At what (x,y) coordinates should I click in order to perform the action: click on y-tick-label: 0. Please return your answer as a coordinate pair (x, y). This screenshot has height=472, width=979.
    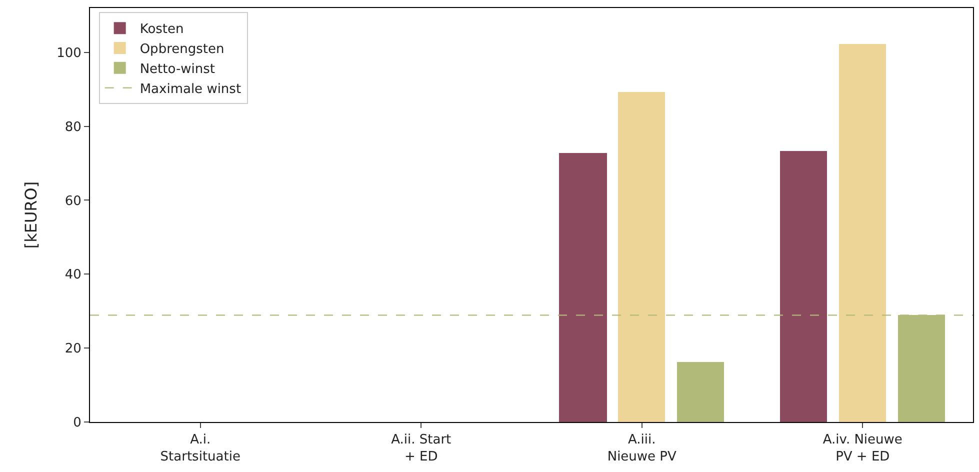
    Looking at the image, I should click on (77, 423).